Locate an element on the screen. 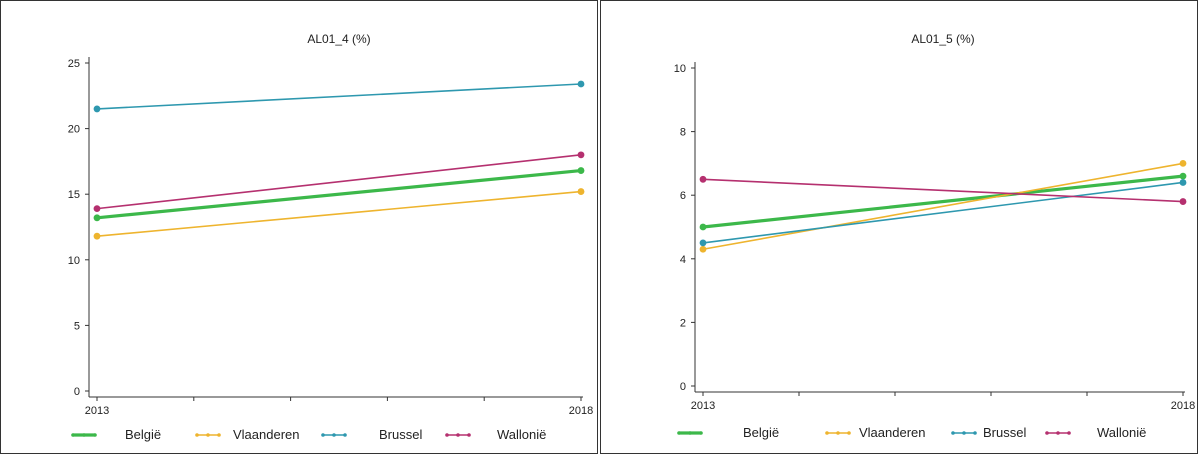 This screenshot has height=458, width=1199. y-tick-label: 15 is located at coordinates (74, 195).